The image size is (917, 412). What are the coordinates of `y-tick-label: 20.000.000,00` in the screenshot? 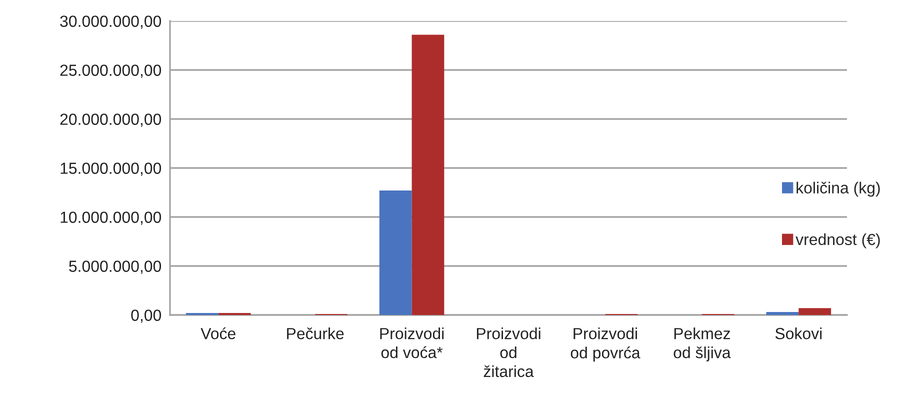 It's located at (111, 120).